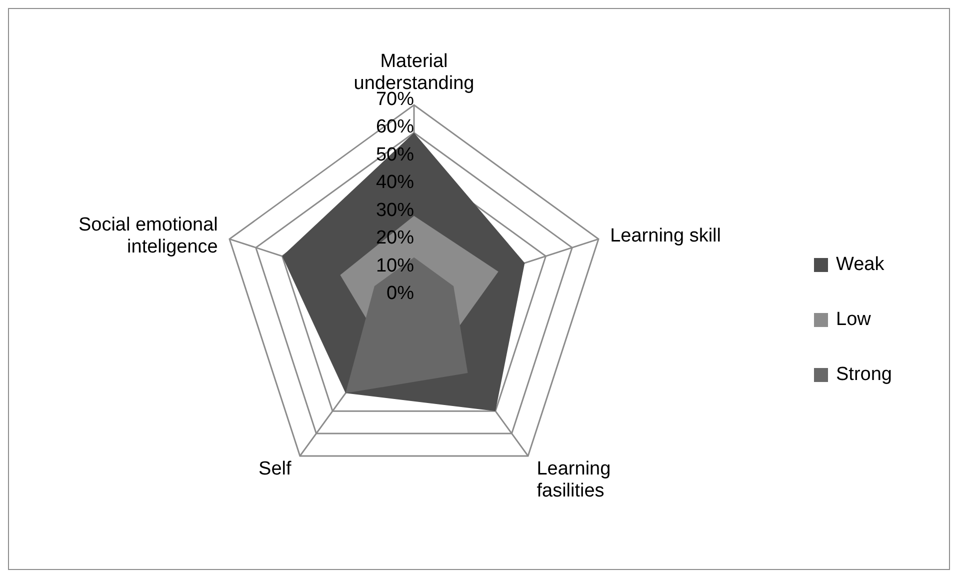 Image resolution: width=959 pixels, height=581 pixels. Describe the element at coordinates (400, 293) in the screenshot. I see `y-tick-label: 0%` at that location.